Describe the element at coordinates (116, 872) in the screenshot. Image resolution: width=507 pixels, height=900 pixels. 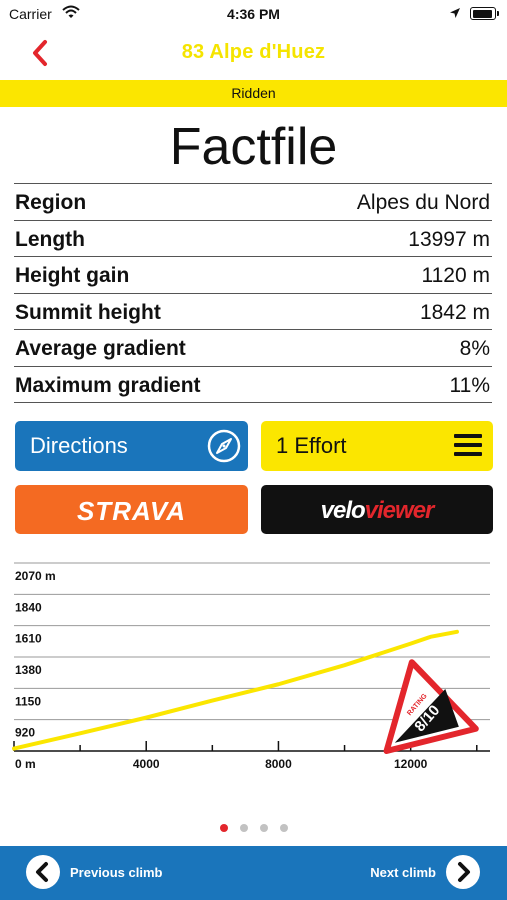
I see `previous-climb-label: Previous climb` at that location.